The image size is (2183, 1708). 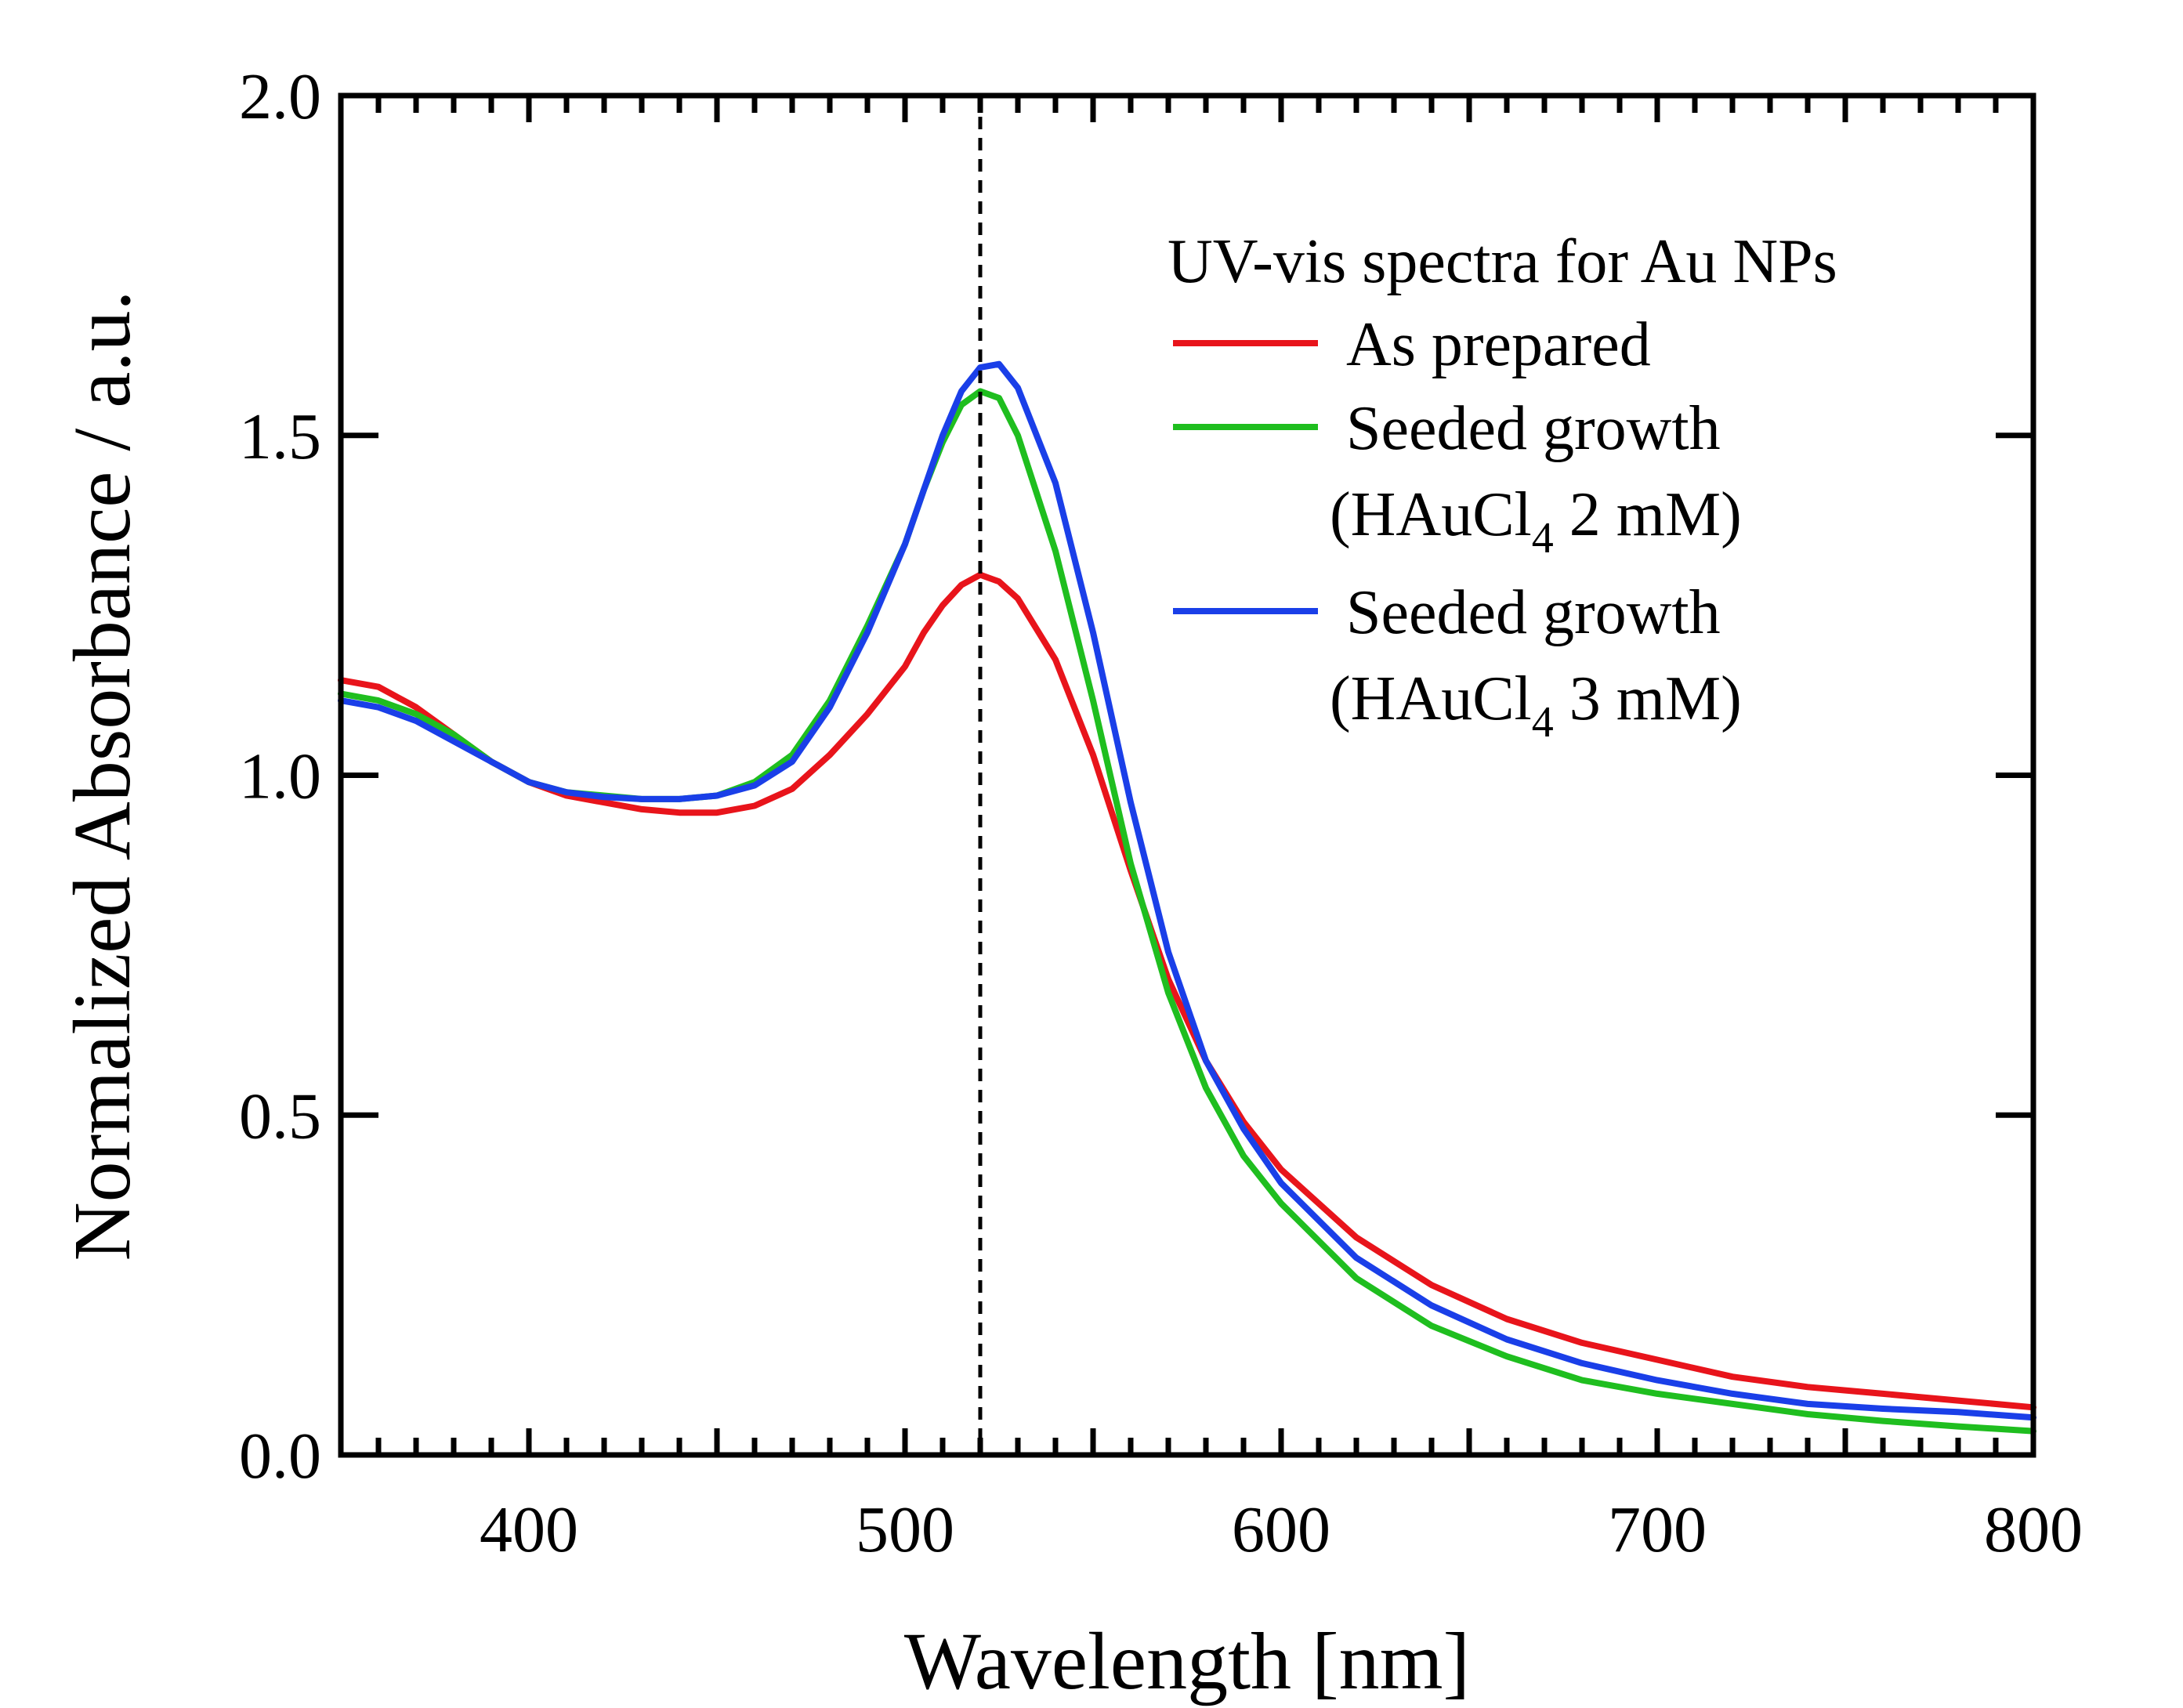 What do you see at coordinates (1431, 698) in the screenshot?
I see `legend-conc-3mm-prefix: (HAuCl` at bounding box center [1431, 698].